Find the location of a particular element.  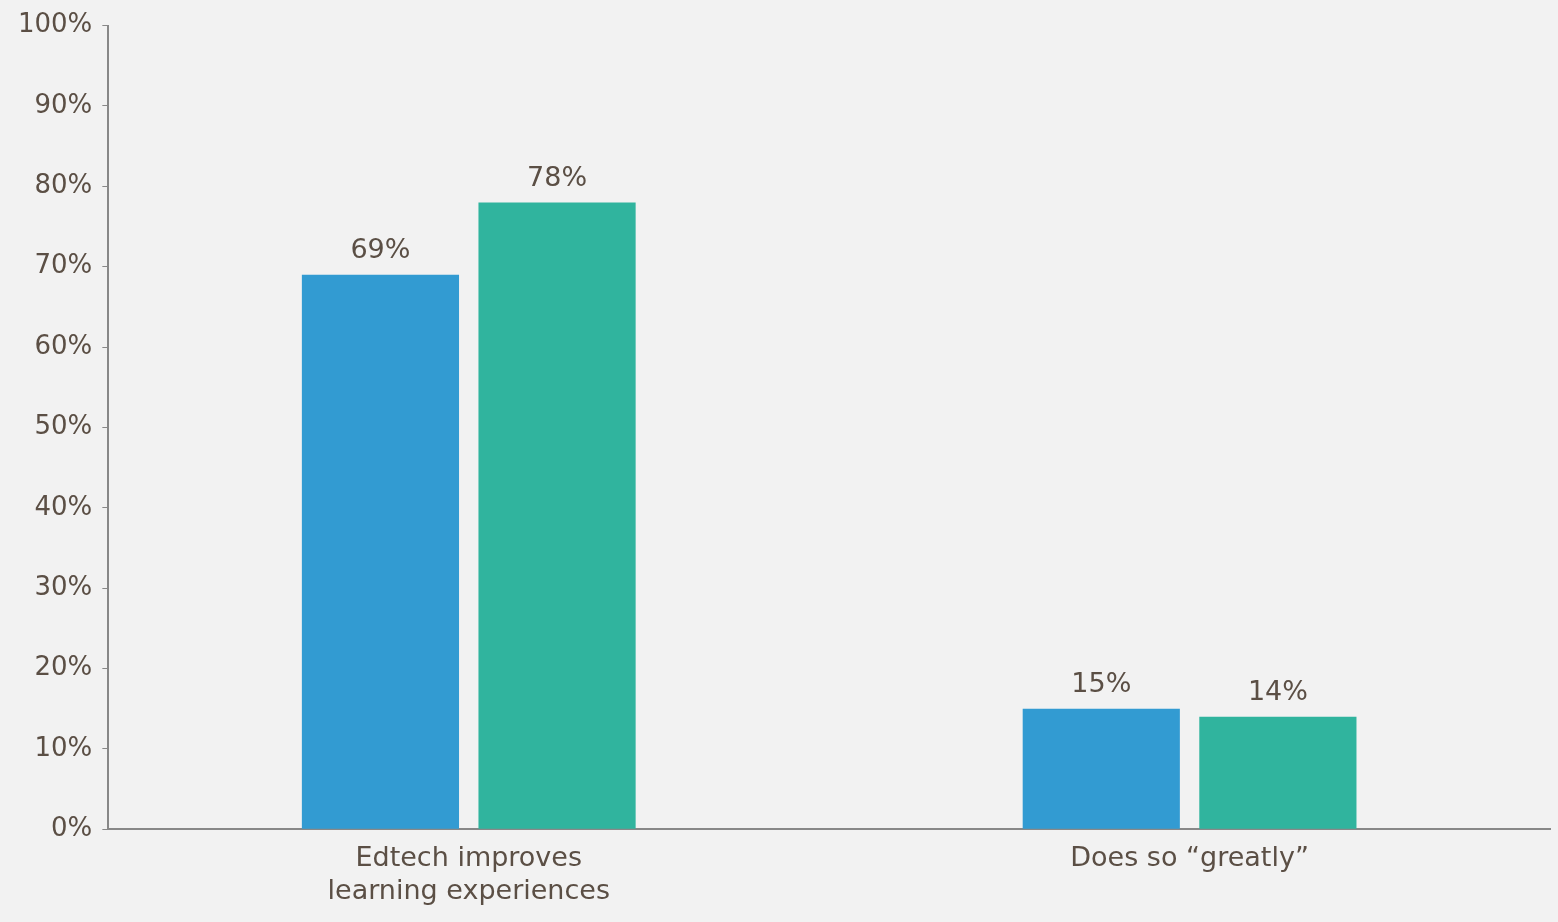

y-tick-label: 20% is located at coordinates (63, 666).